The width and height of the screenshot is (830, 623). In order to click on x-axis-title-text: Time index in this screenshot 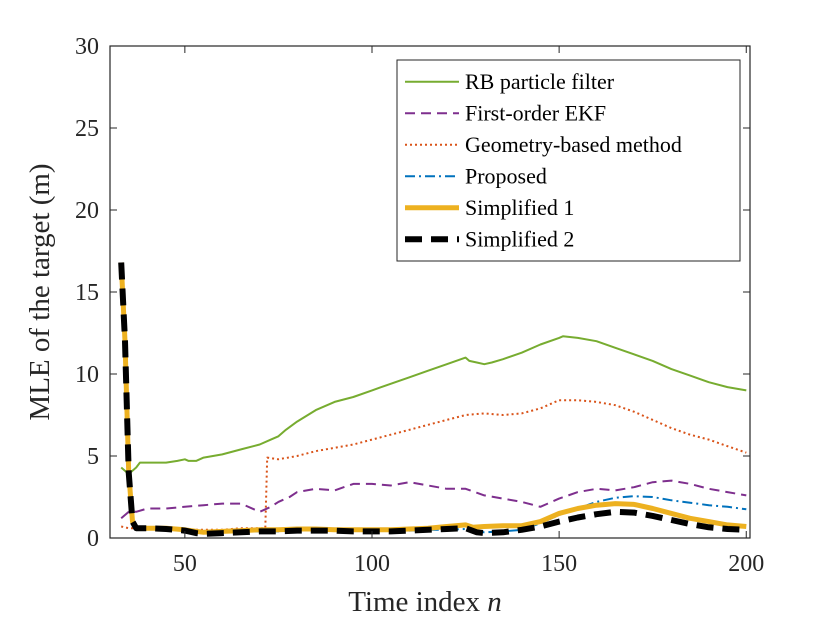, I will do `click(417, 602)`.